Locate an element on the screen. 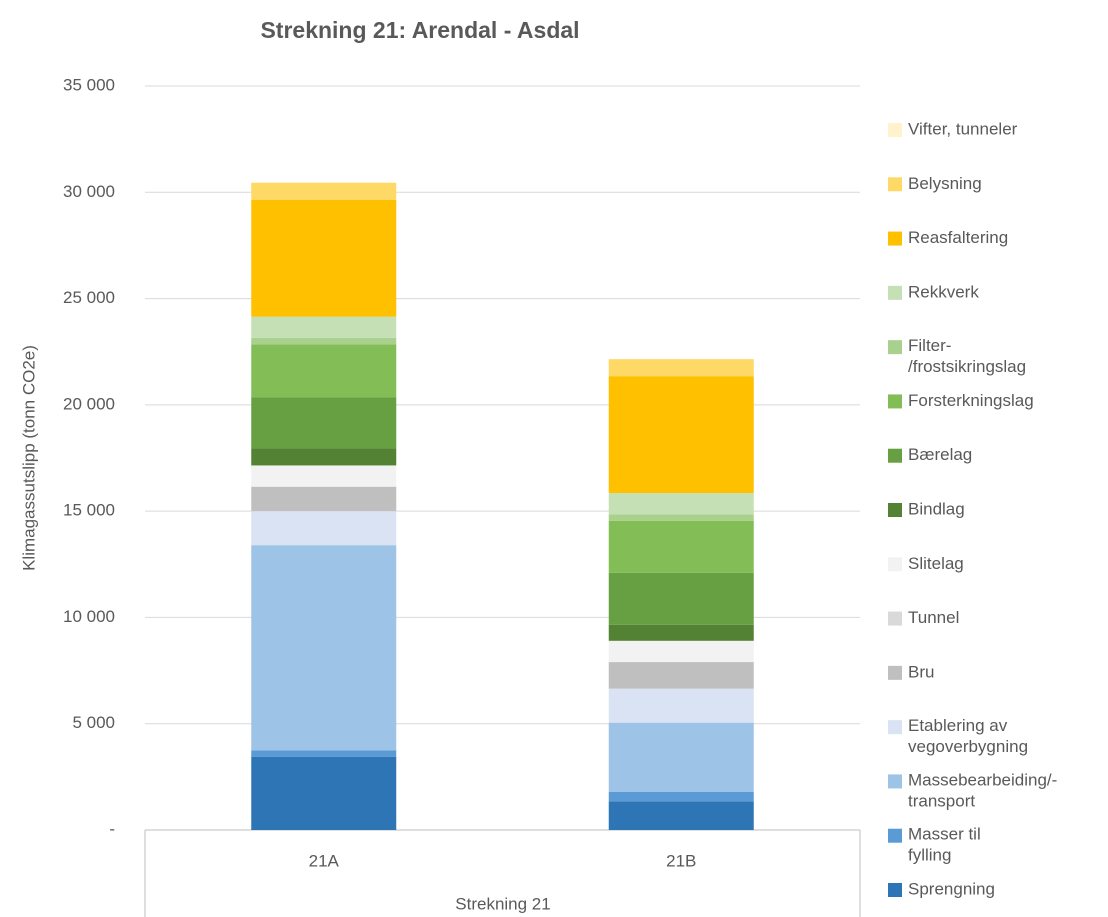 Image resolution: width=1108 pixels, height=917 pixels. y-tick-label: - is located at coordinates (112, 828).